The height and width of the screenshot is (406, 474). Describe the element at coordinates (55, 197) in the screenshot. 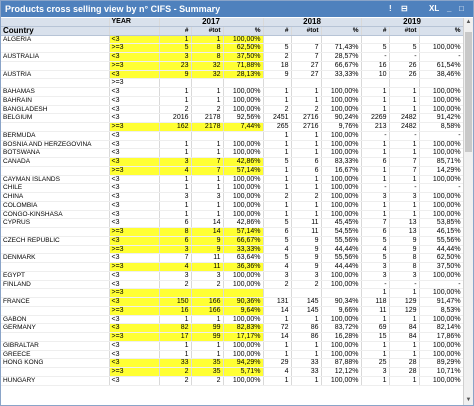

I see `country-cell: CHINA` at that location.